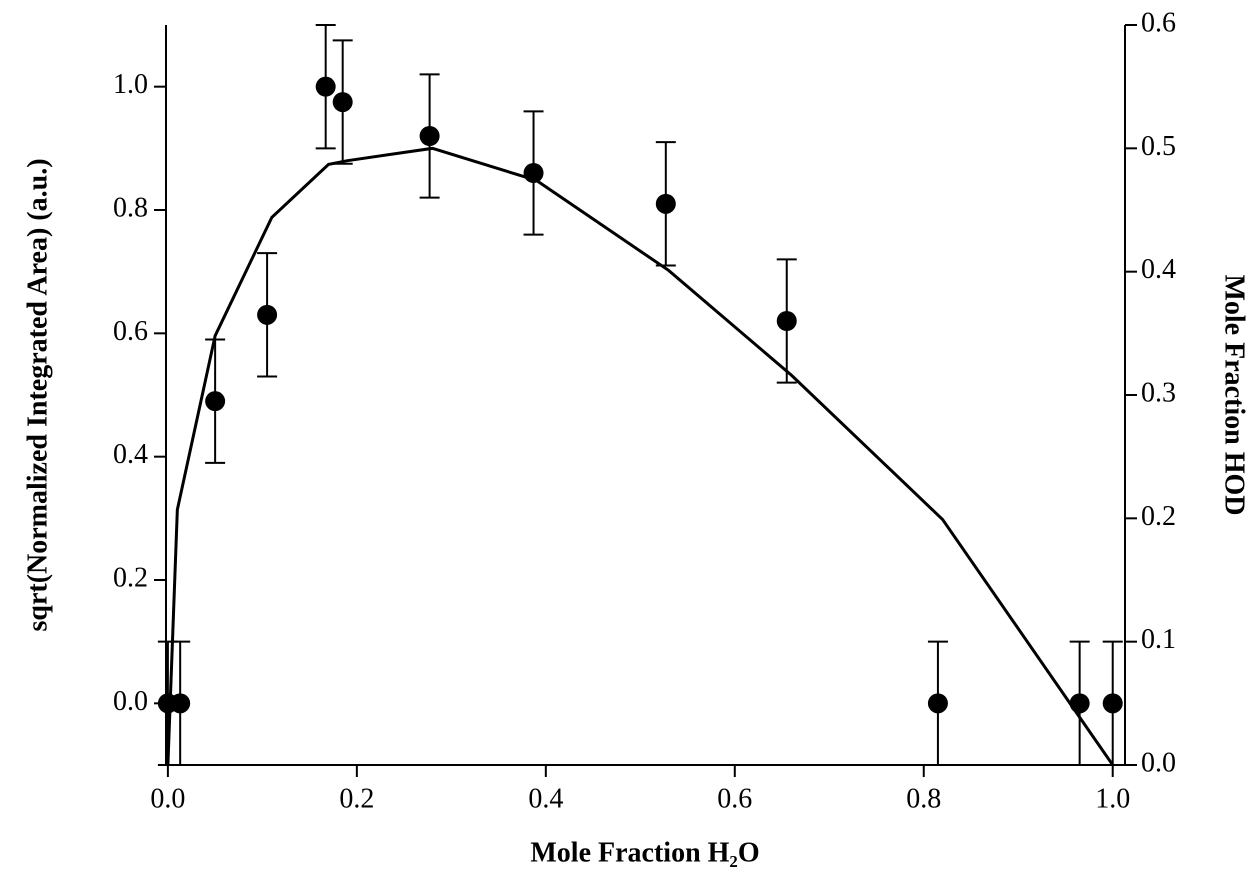 The width and height of the screenshot is (1255, 888). Describe the element at coordinates (1112, 798) in the screenshot. I see `x-tick-label: 1.0` at that location.